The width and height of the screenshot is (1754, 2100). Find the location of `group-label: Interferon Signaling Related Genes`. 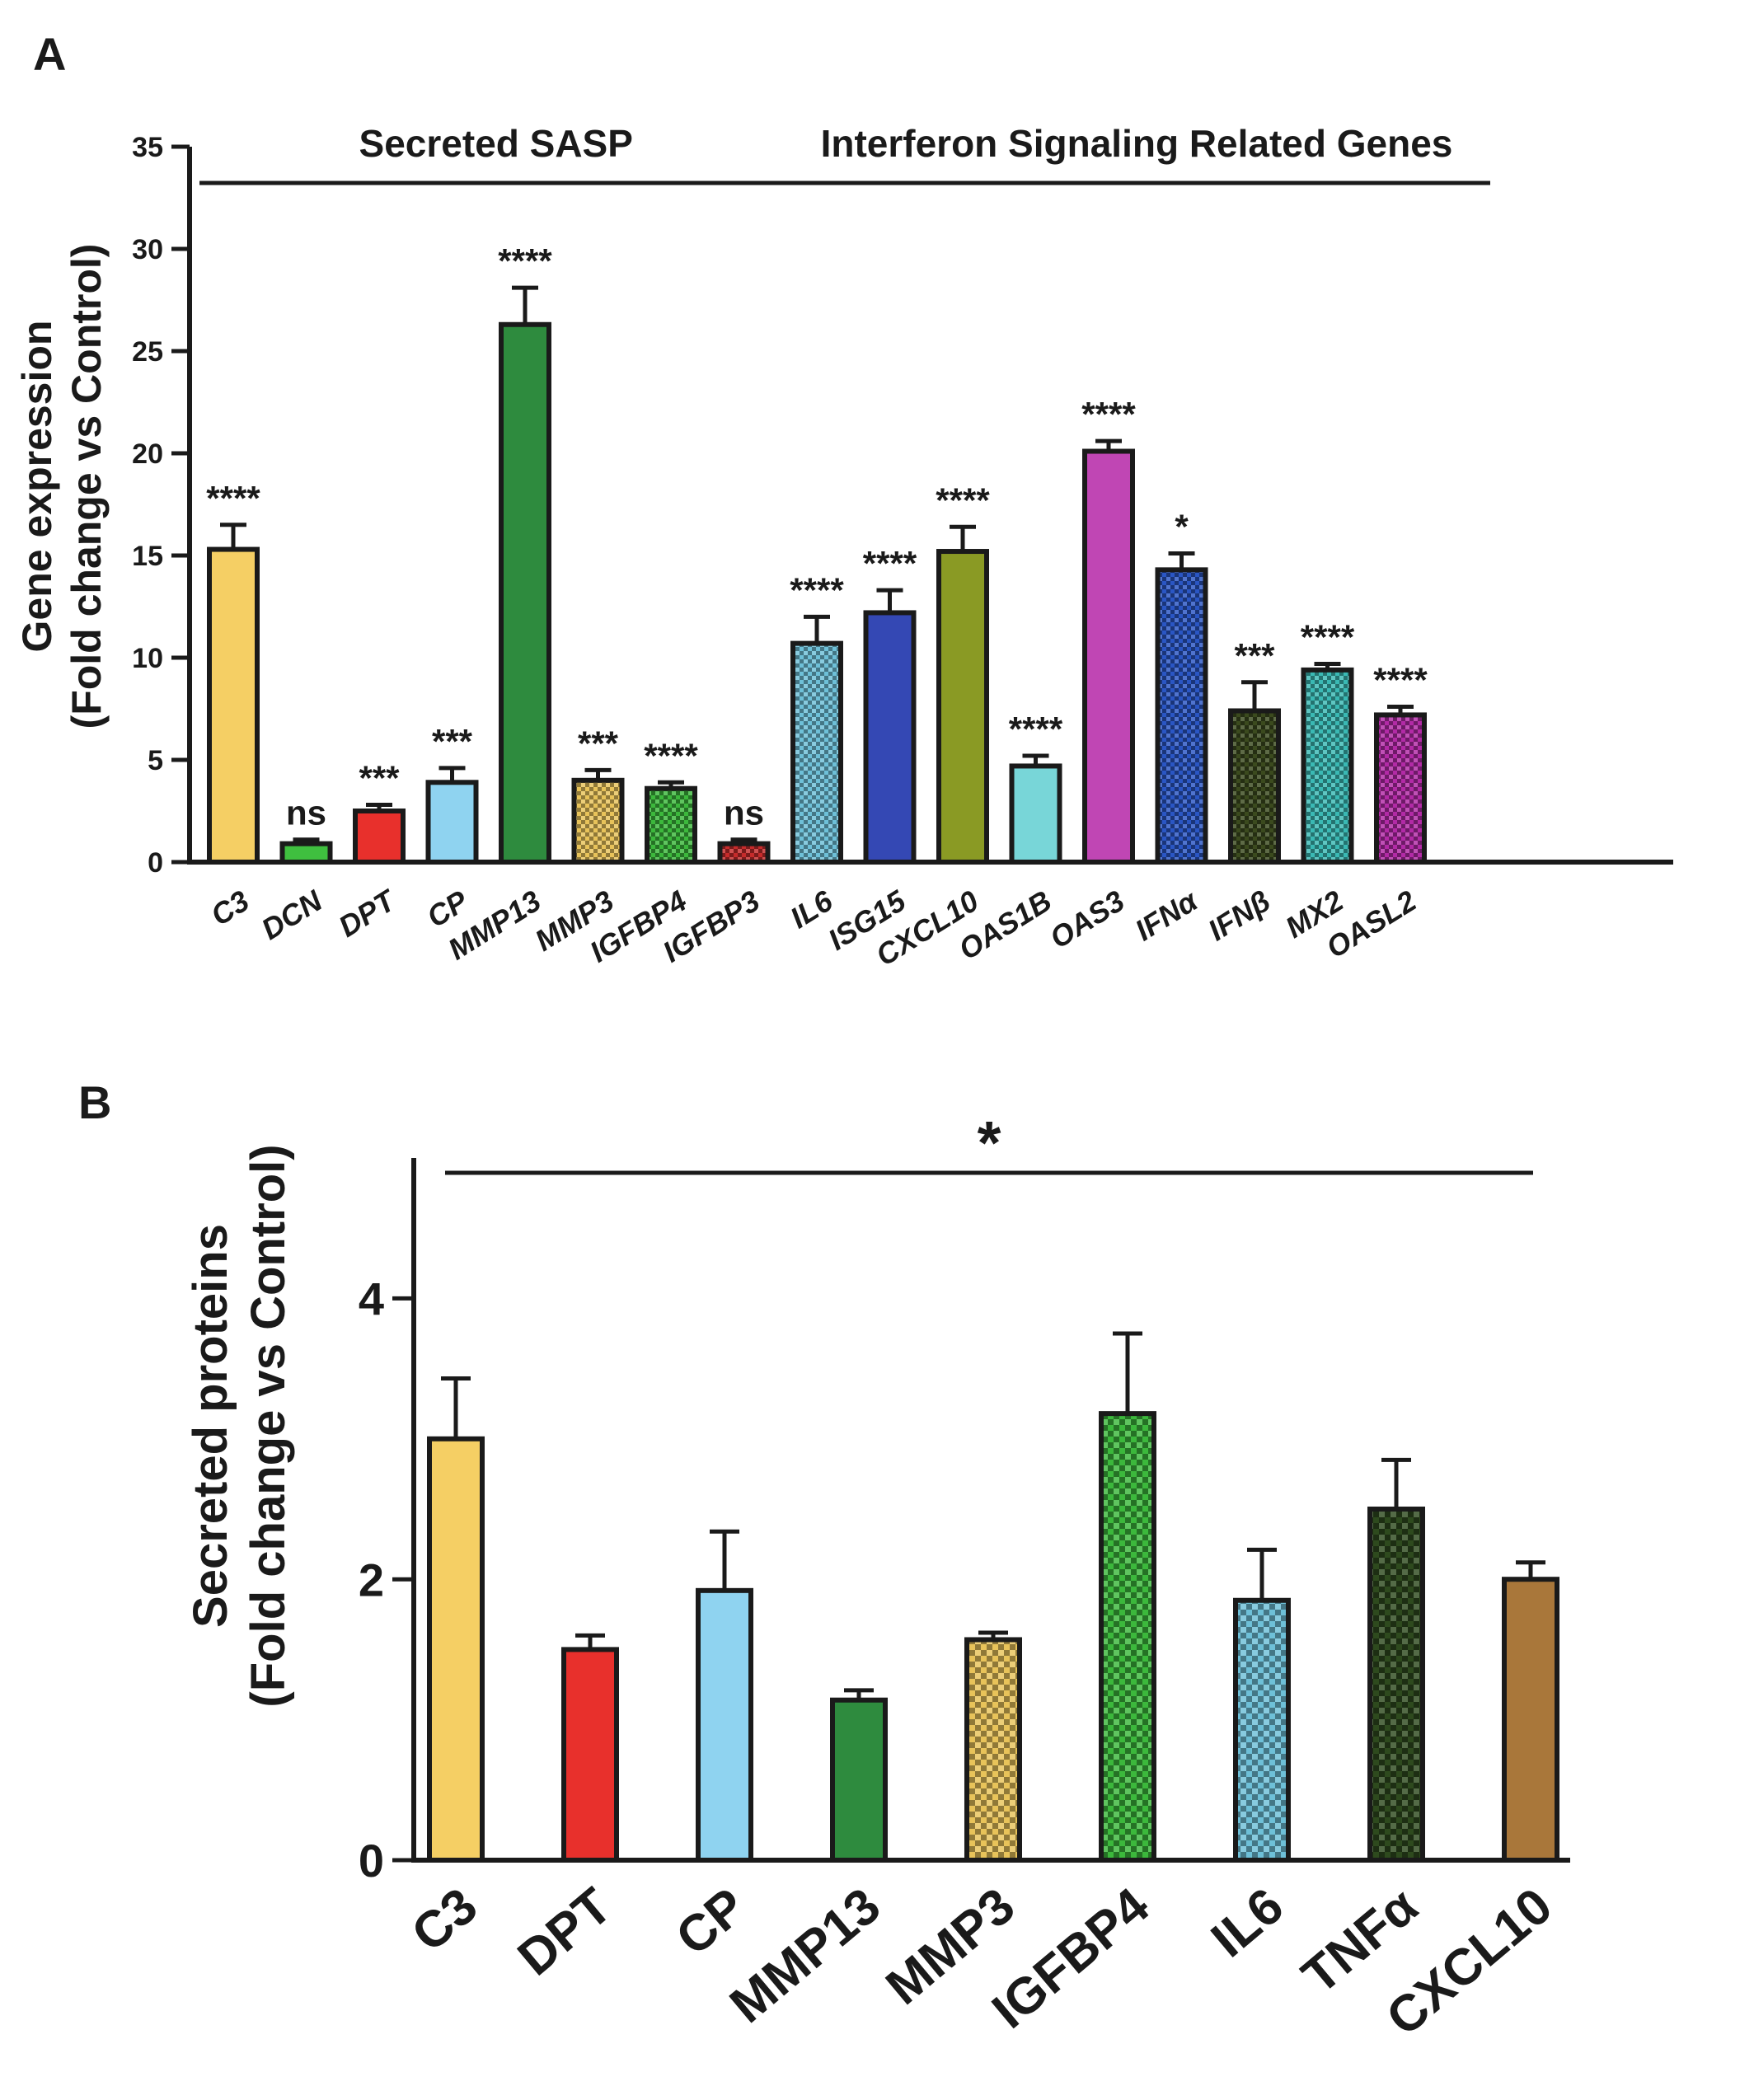

group-label: Interferon Signaling Related Genes is located at coordinates (1137, 143).